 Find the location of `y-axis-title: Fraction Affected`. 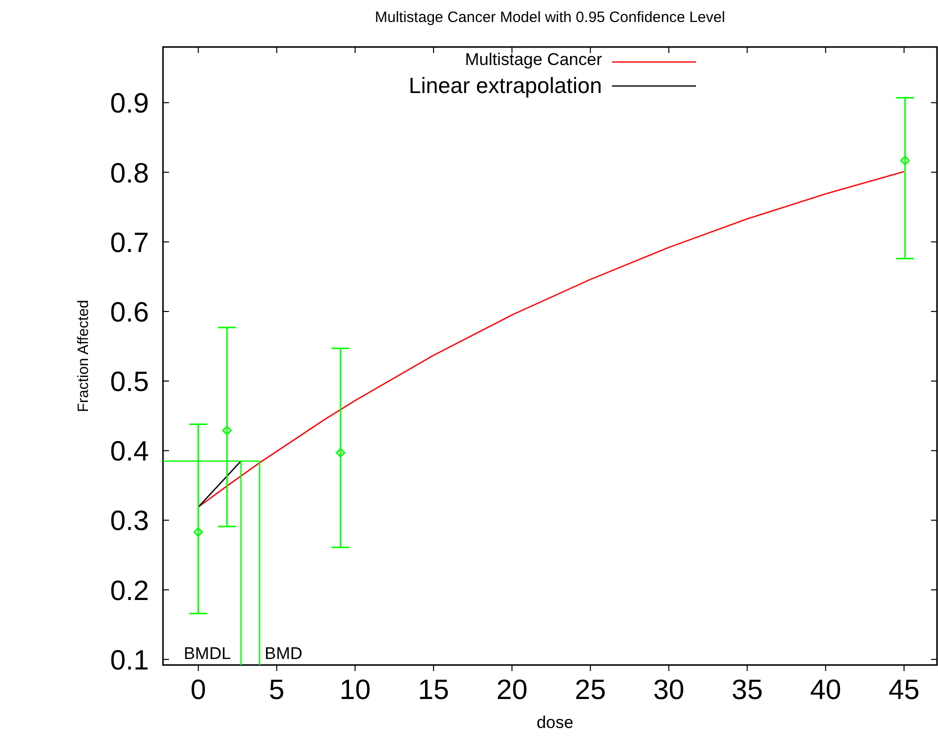

y-axis-title: Fraction Affected is located at coordinates (83, 356).